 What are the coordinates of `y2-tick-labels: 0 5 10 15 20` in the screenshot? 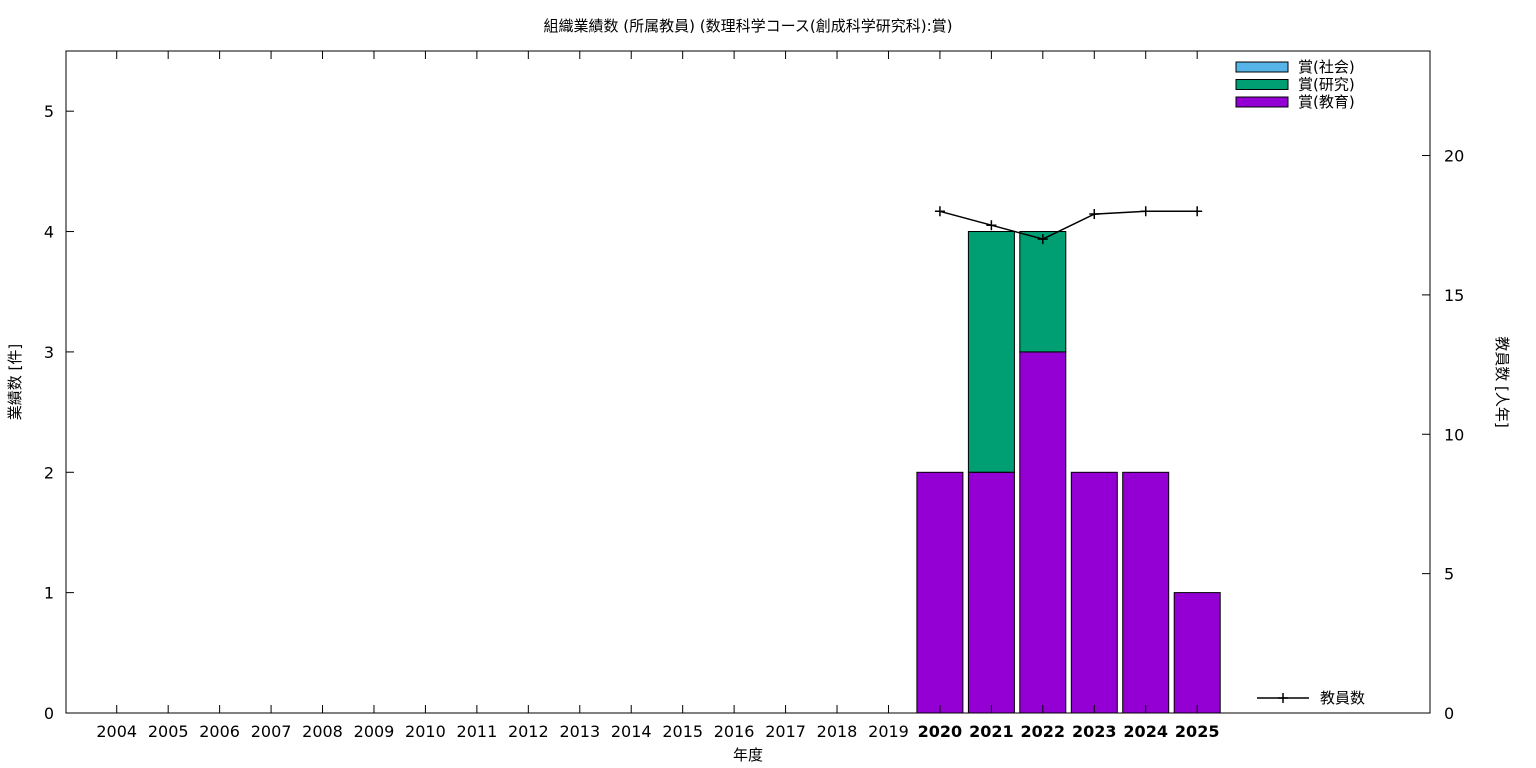 It's located at (1454, 435).